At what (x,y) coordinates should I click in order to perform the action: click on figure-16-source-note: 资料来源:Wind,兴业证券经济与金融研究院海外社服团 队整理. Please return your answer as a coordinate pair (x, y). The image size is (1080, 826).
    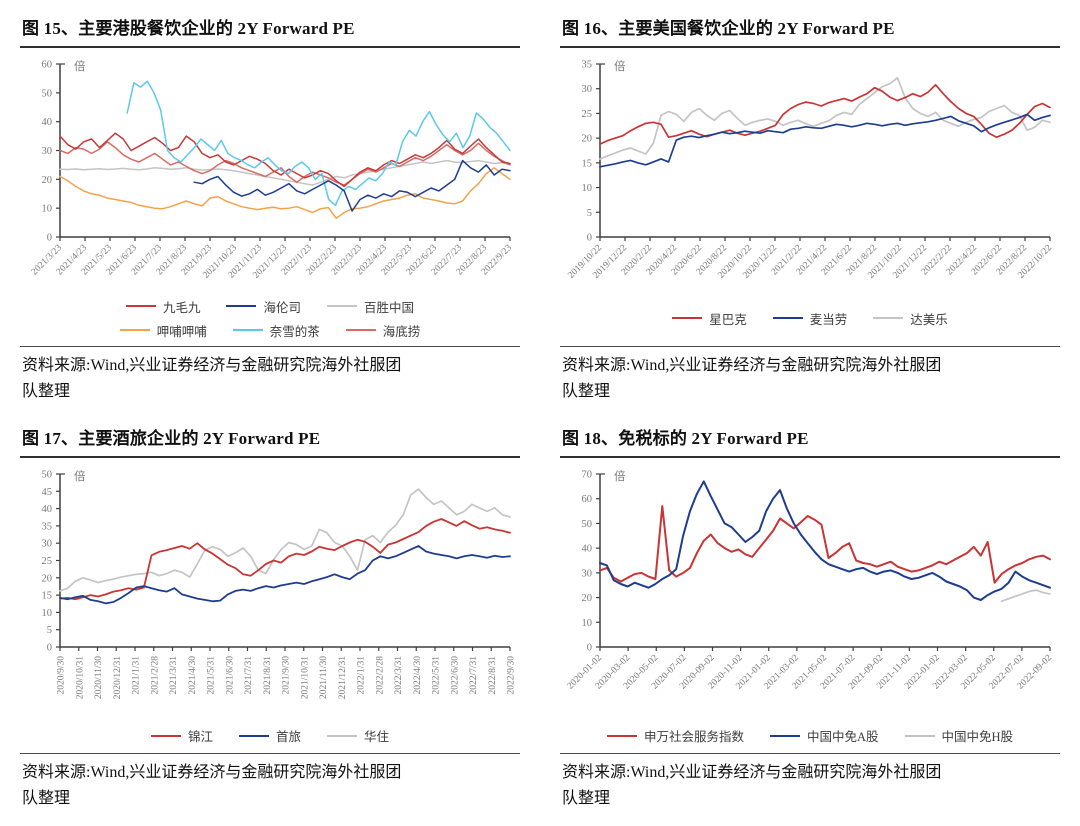
    Looking at the image, I should click on (810, 376).